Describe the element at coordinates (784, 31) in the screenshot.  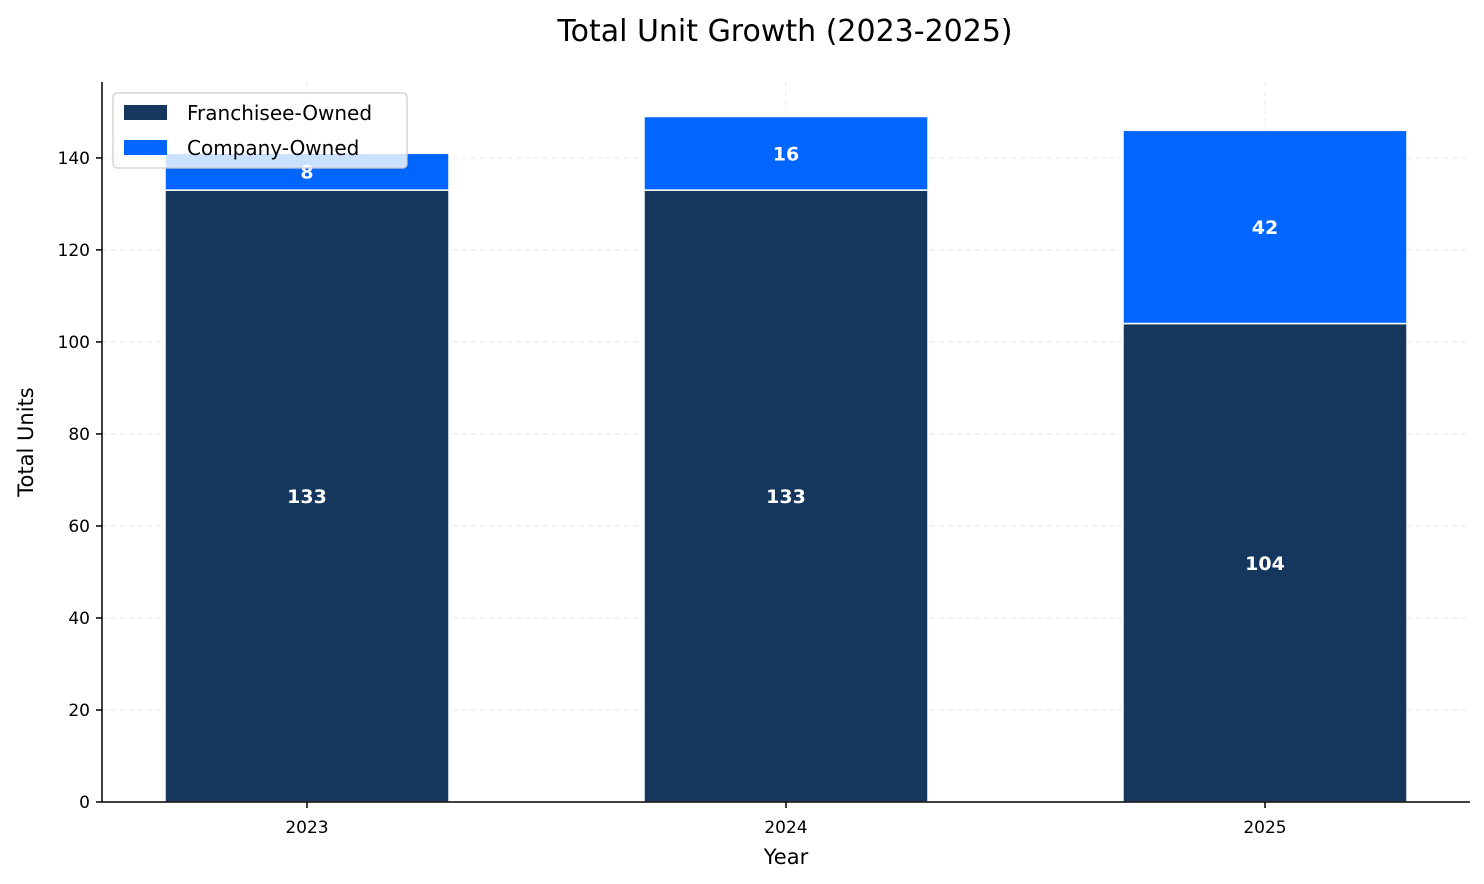
I see `chart-title: Total Unit Growth (2023-2025)` at that location.